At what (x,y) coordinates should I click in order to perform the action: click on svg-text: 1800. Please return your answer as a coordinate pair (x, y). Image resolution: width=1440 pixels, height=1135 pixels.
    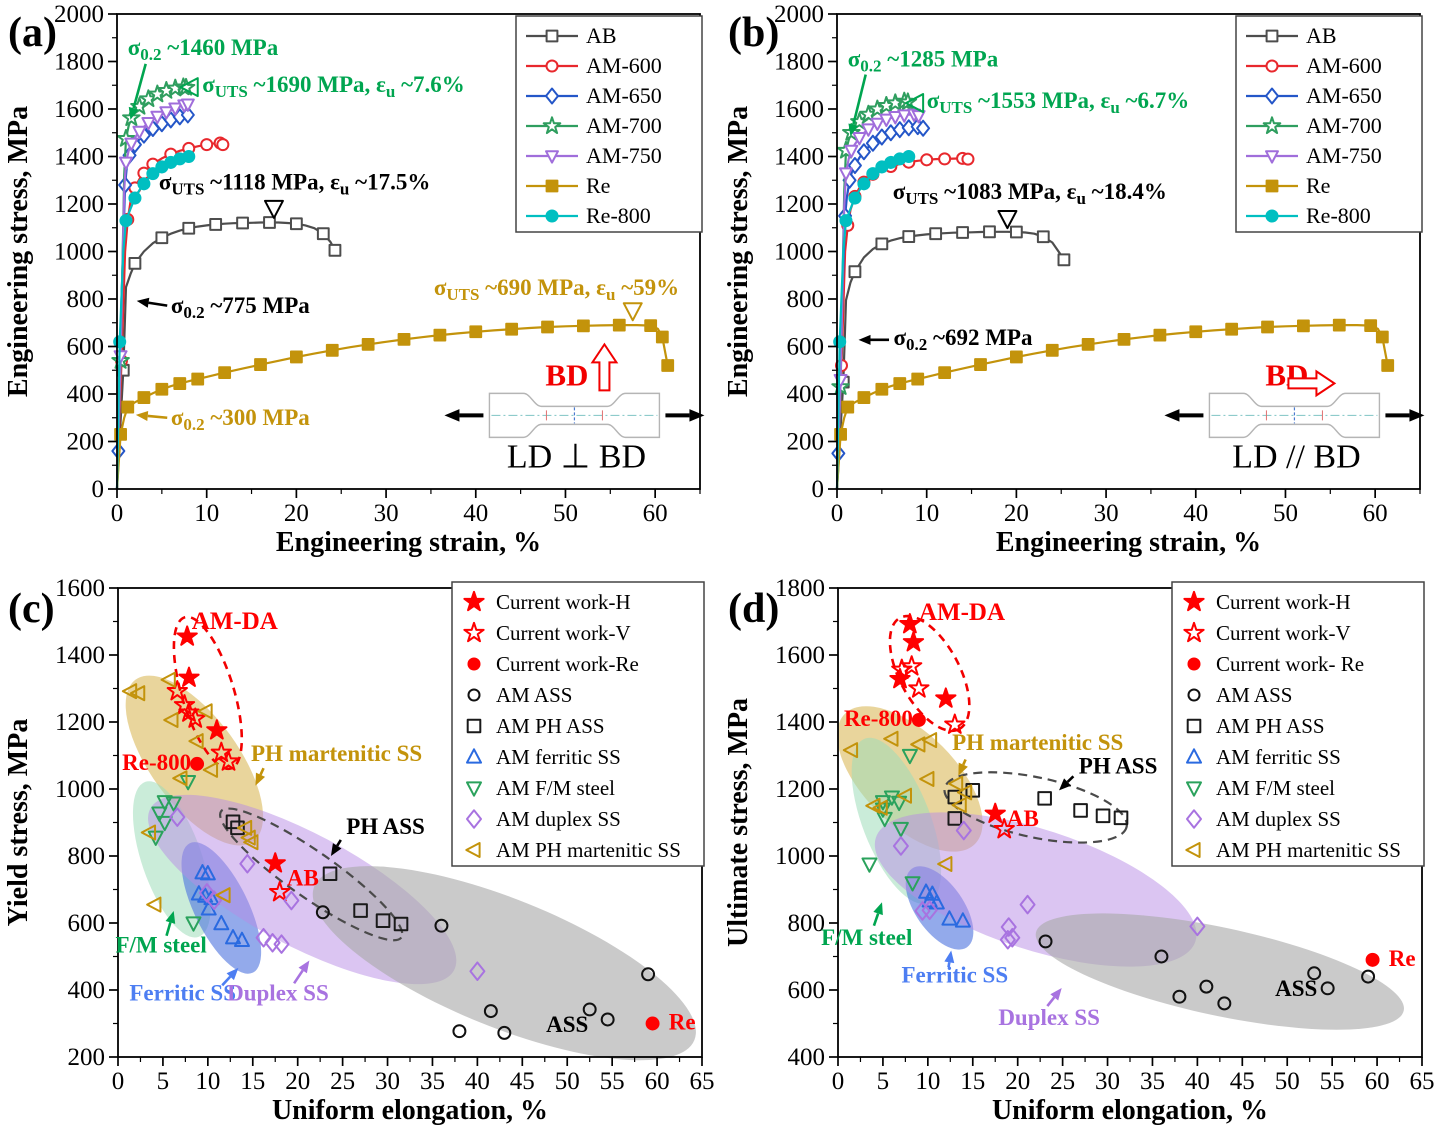
    Looking at the image, I should click on (79, 62).